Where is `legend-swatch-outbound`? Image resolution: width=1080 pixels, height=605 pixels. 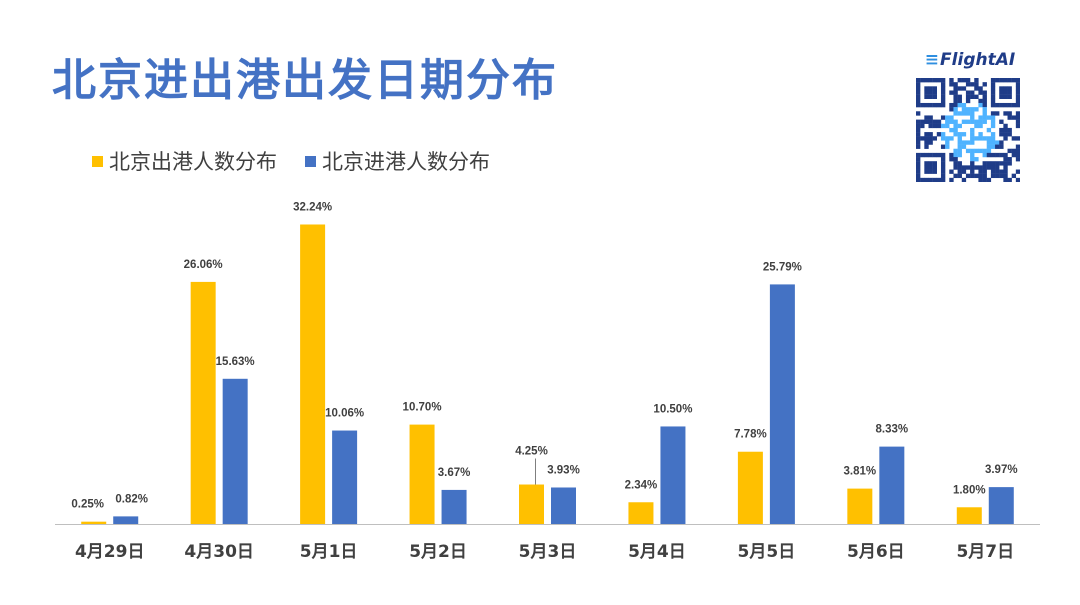
legend-swatch-outbound is located at coordinates (97, 161).